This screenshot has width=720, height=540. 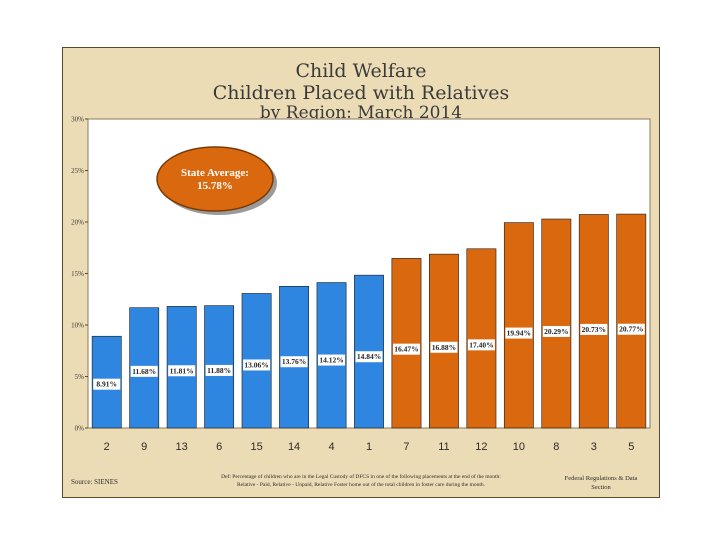 I want to click on x-tick-label: 12, so click(x=481, y=447).